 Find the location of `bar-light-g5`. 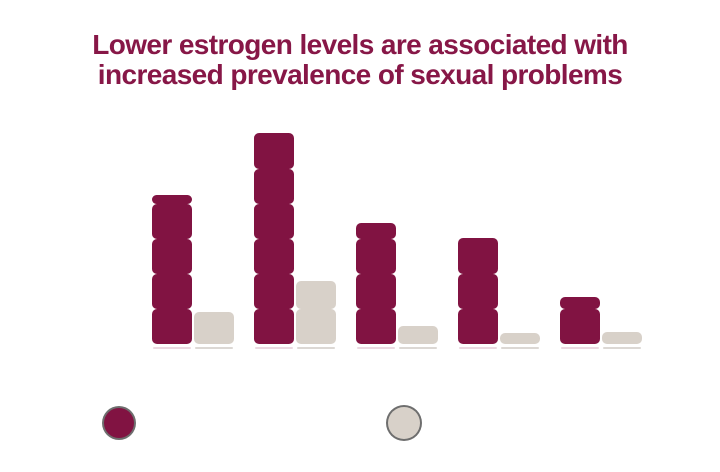

bar-light-g5 is located at coordinates (622, 340).